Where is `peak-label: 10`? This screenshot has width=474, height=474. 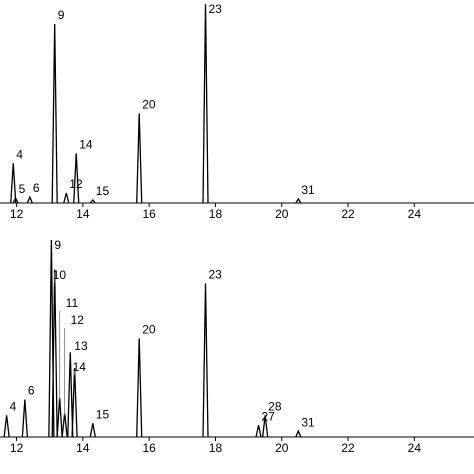
peak-label: 10 is located at coordinates (60, 275).